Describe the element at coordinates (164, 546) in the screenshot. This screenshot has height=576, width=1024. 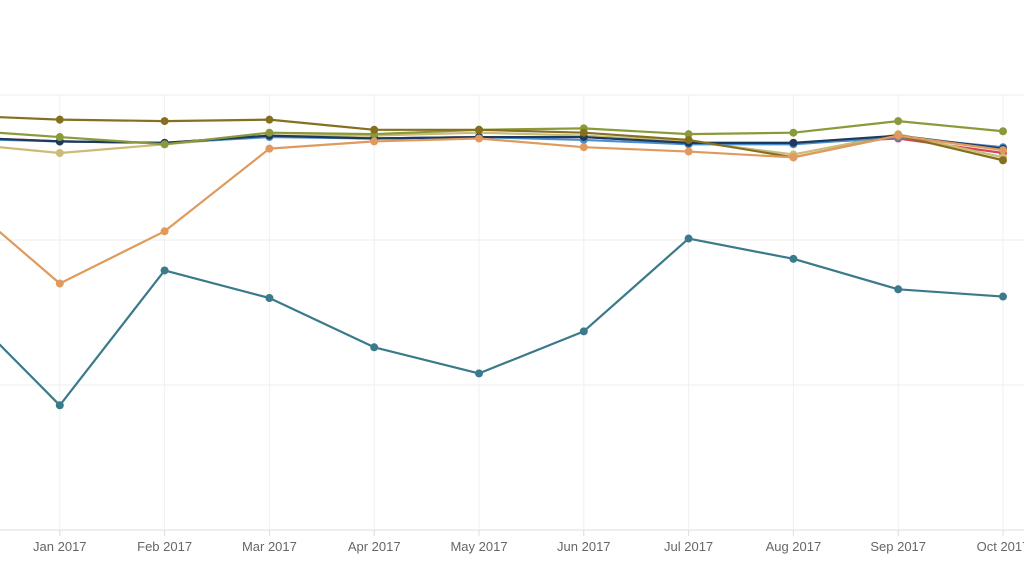
I see `x-tick-label: Feb 2017` at that location.